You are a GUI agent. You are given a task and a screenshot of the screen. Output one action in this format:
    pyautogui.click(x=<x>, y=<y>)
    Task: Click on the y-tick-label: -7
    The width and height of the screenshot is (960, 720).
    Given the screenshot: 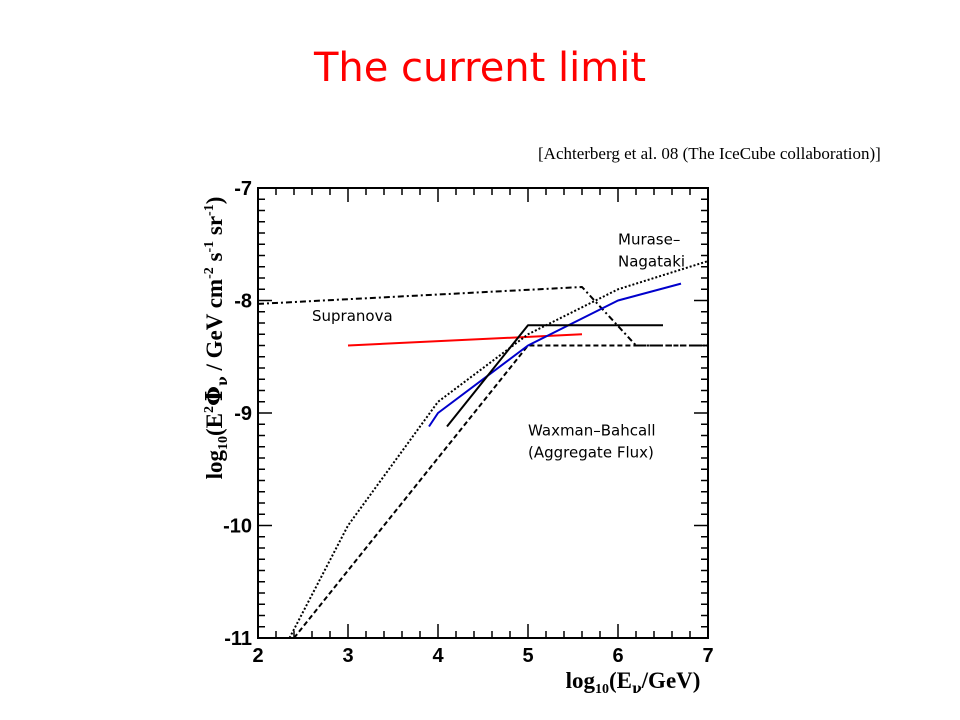 What is the action you would take?
    pyautogui.click(x=243, y=189)
    